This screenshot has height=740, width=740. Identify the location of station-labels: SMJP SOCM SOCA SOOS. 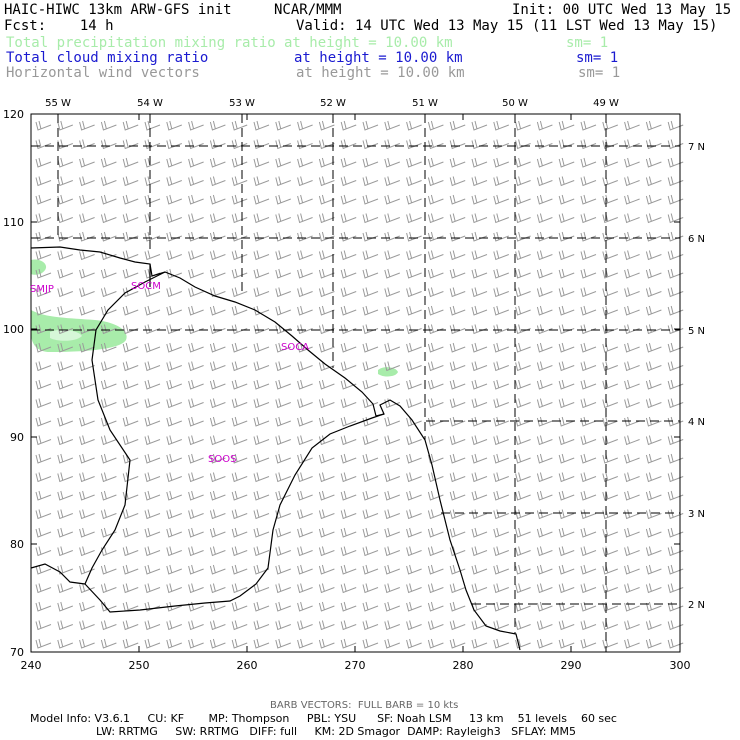
(169, 373).